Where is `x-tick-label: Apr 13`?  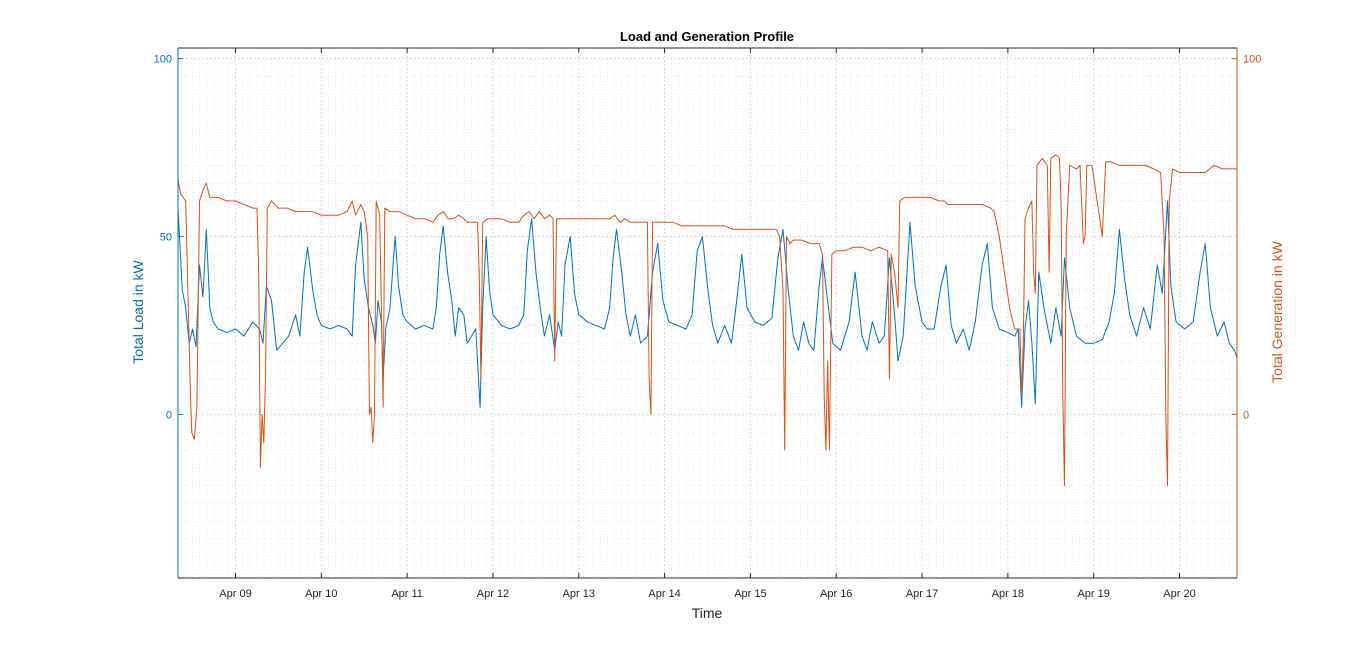
x-tick-label: Apr 13 is located at coordinates (579, 594).